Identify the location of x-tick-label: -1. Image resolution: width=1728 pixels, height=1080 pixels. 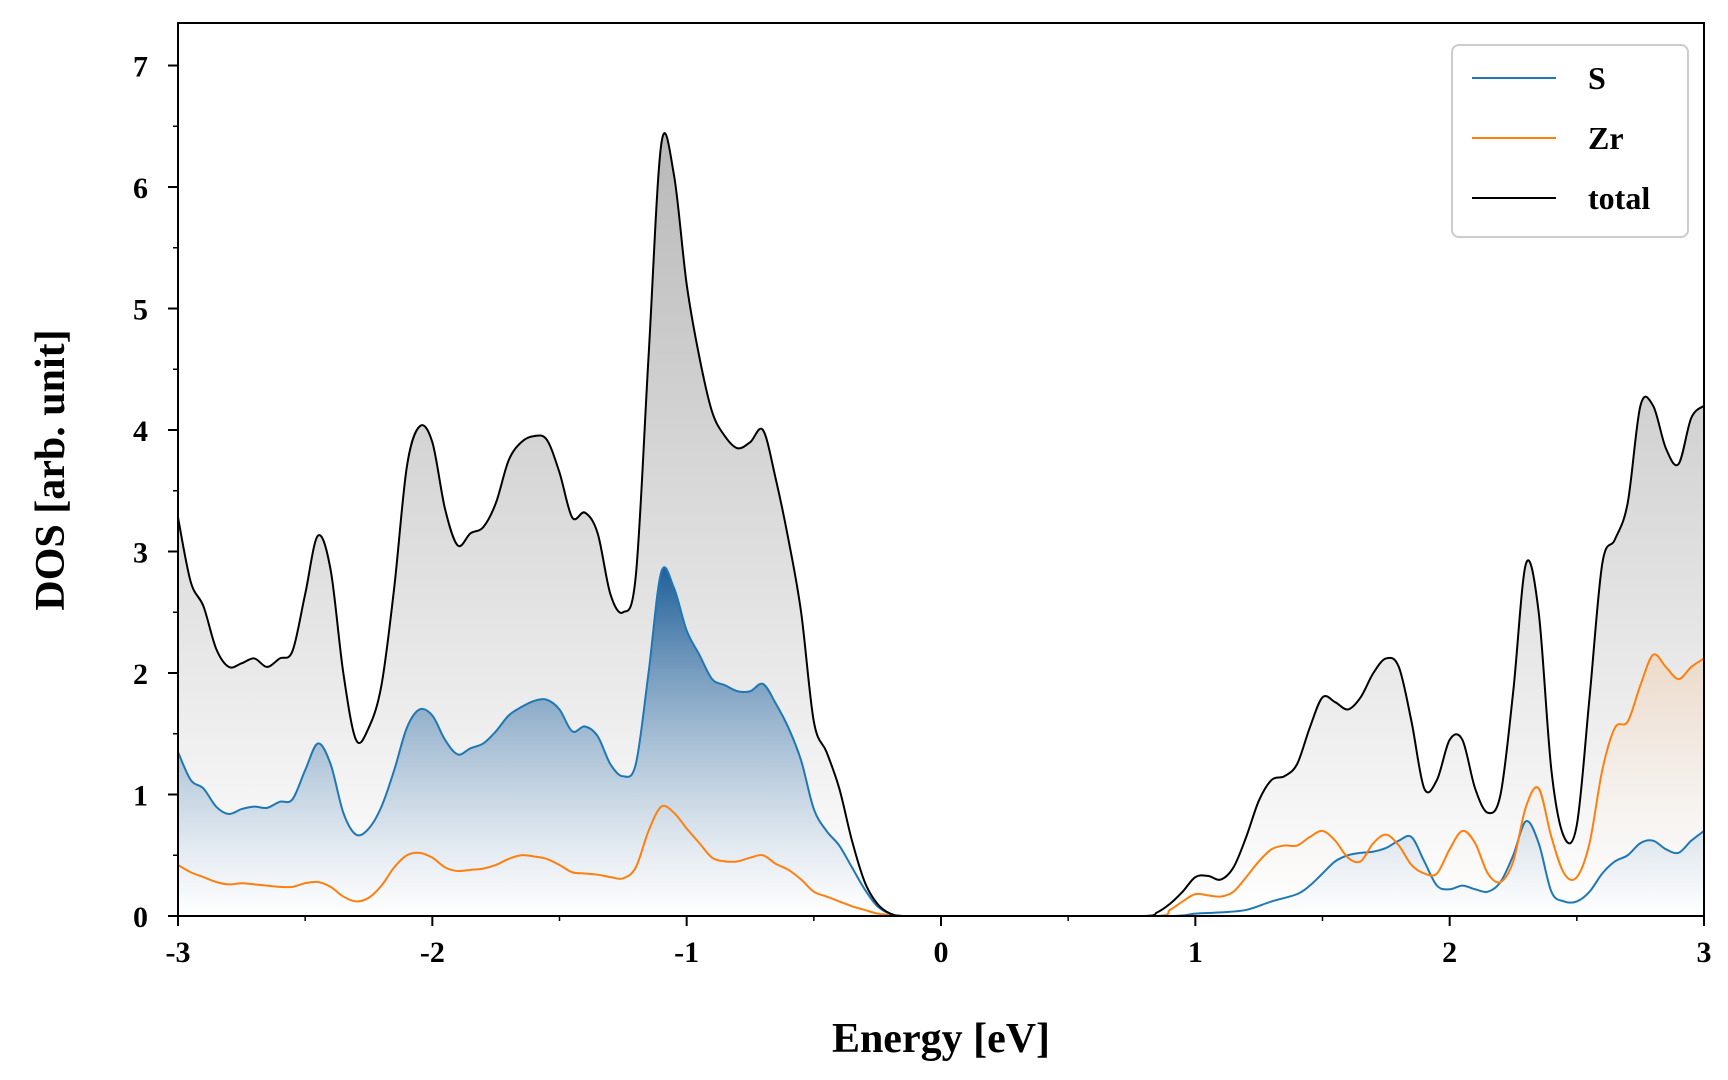
(686, 952).